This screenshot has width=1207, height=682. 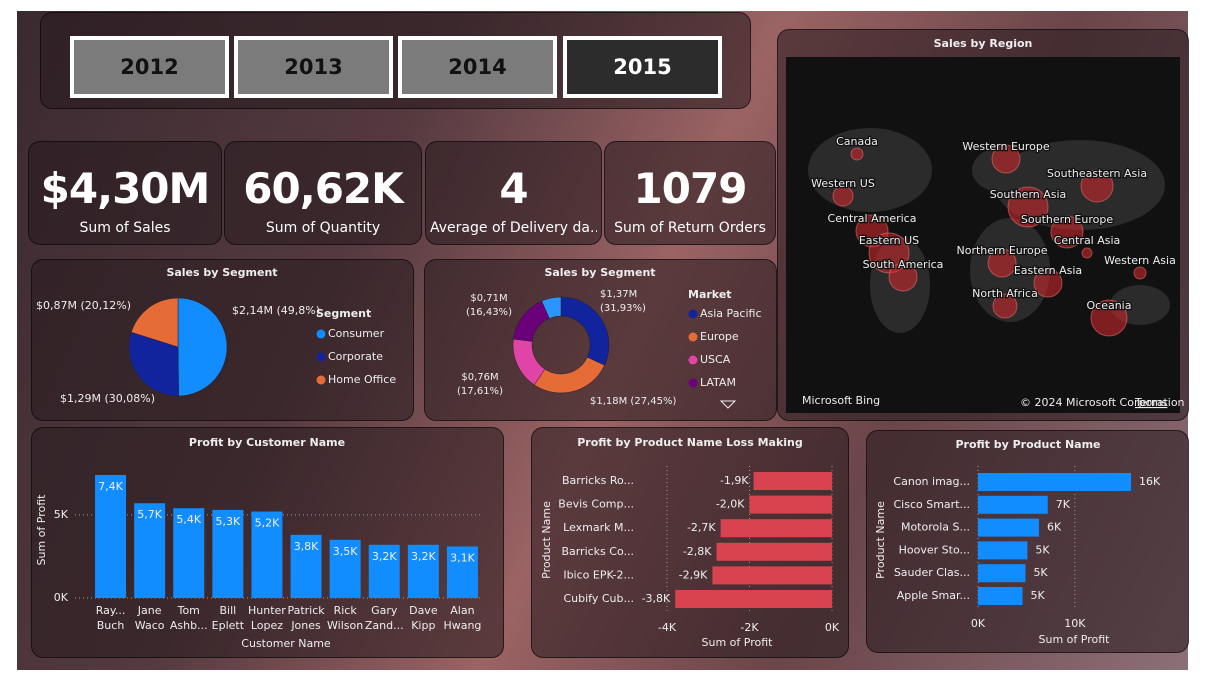 I want to click on region-label: Southeastern Asia, so click(x=1097, y=173).